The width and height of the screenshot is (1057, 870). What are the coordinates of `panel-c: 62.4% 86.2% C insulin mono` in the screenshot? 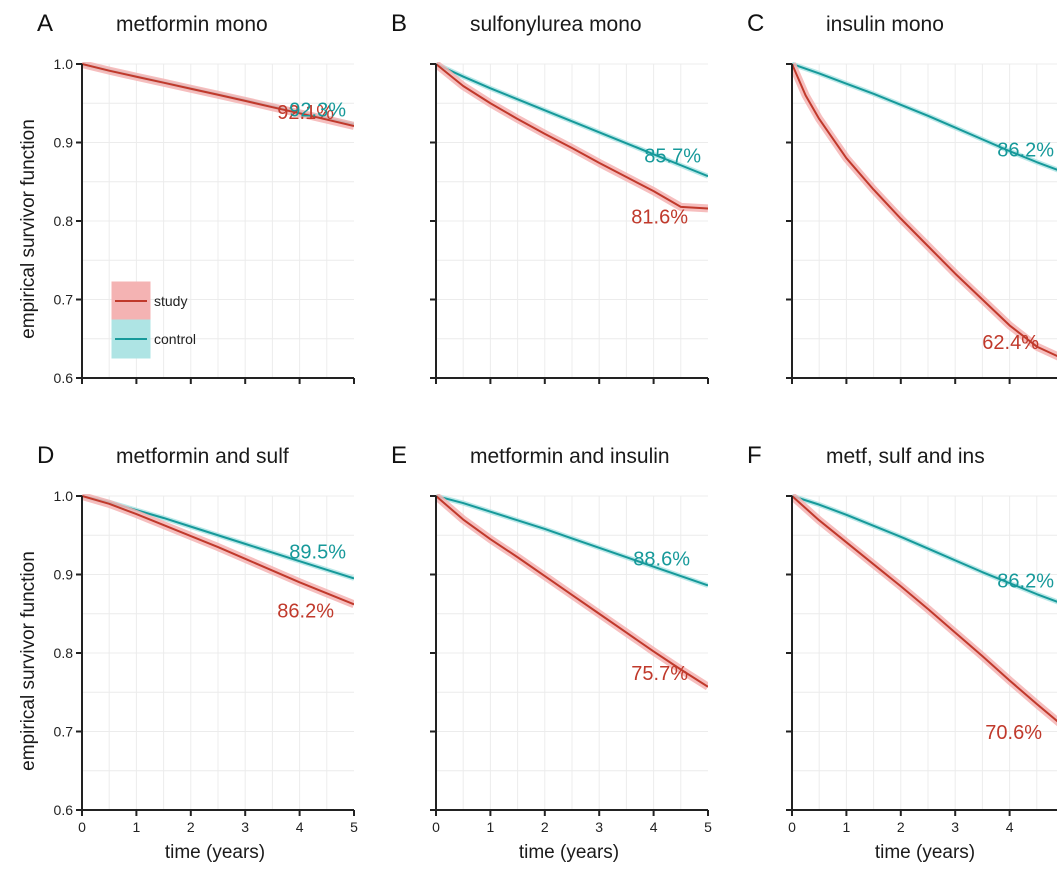 It's located at (902, 197).